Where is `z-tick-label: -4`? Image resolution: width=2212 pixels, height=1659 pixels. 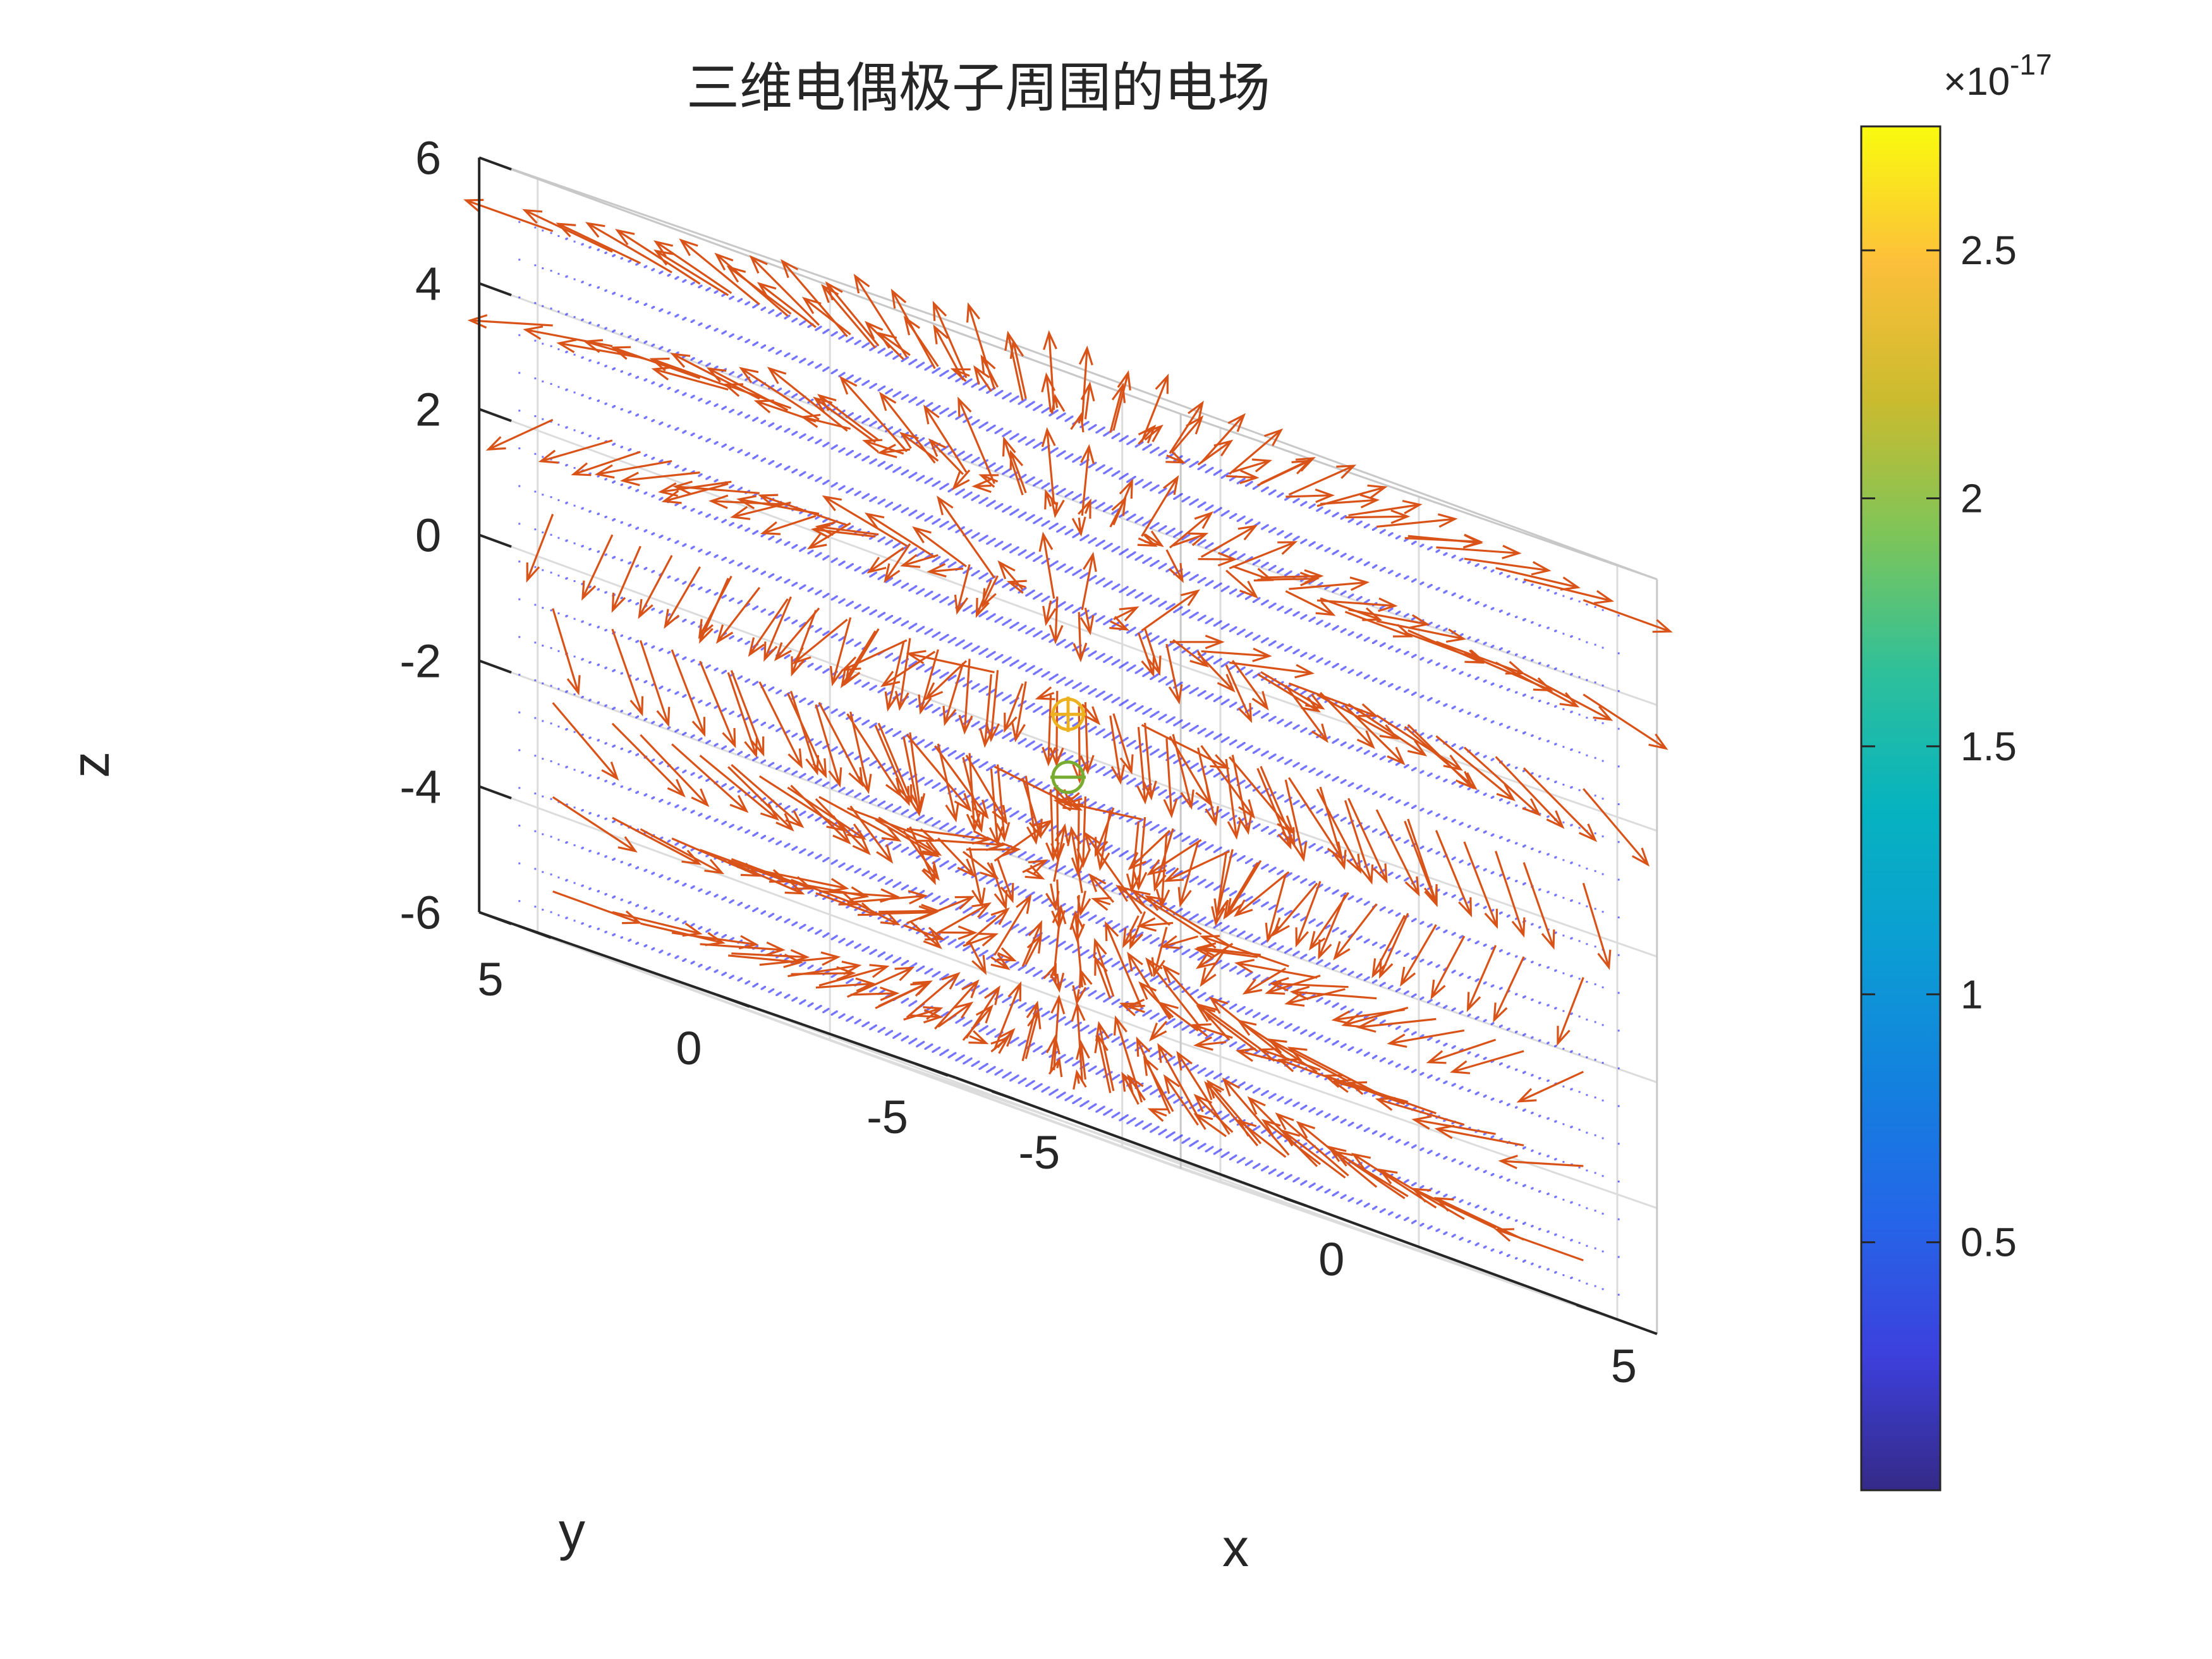 z-tick-label: -4 is located at coordinates (420, 786).